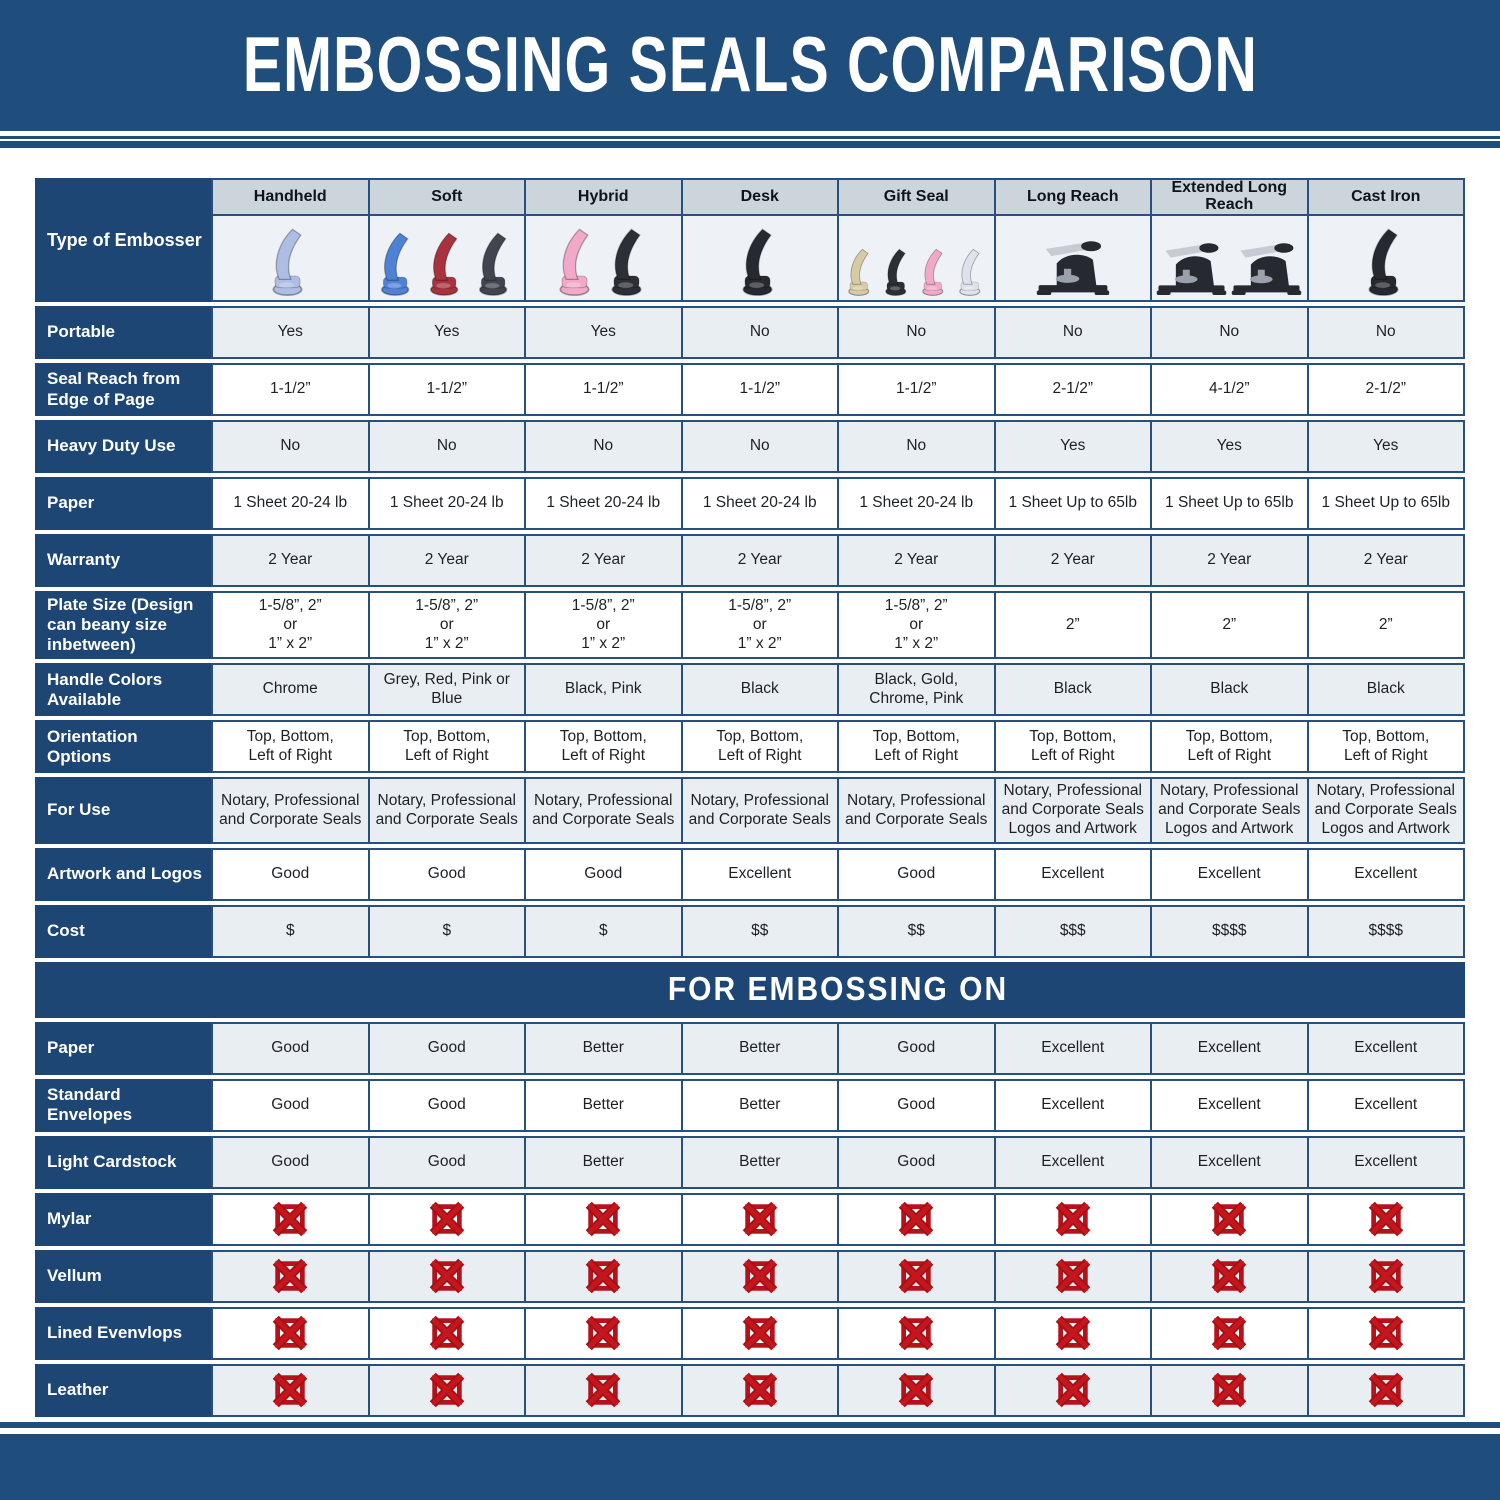 This screenshot has width=1500, height=1500. I want to click on row-label: Lined Evenvlops, so click(123, 1333).